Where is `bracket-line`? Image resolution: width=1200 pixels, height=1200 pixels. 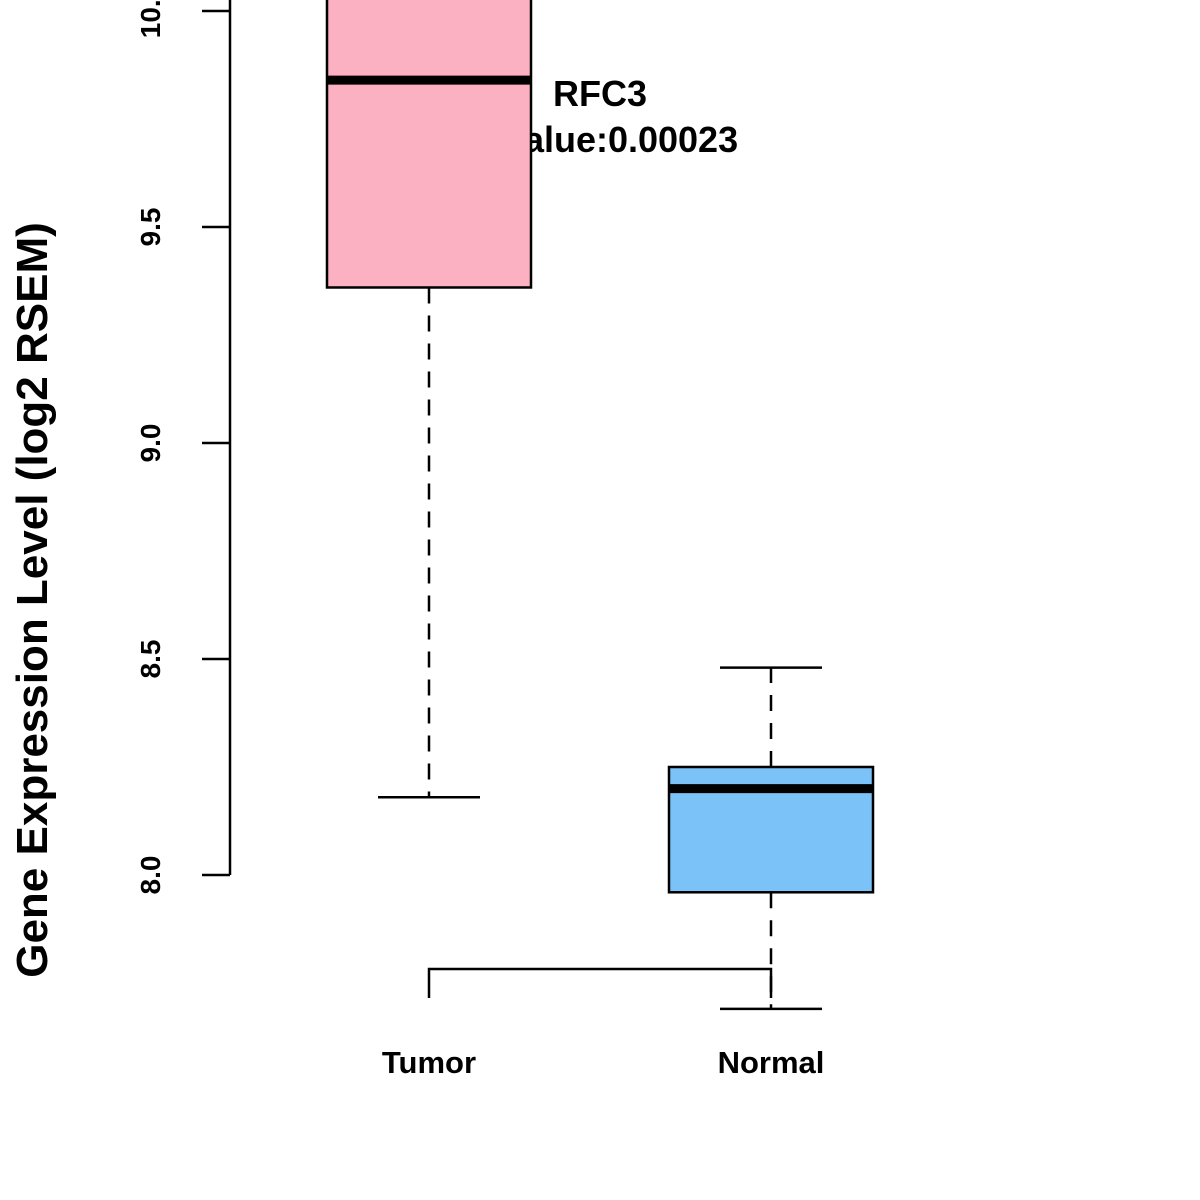 bracket-line is located at coordinates (600, 982).